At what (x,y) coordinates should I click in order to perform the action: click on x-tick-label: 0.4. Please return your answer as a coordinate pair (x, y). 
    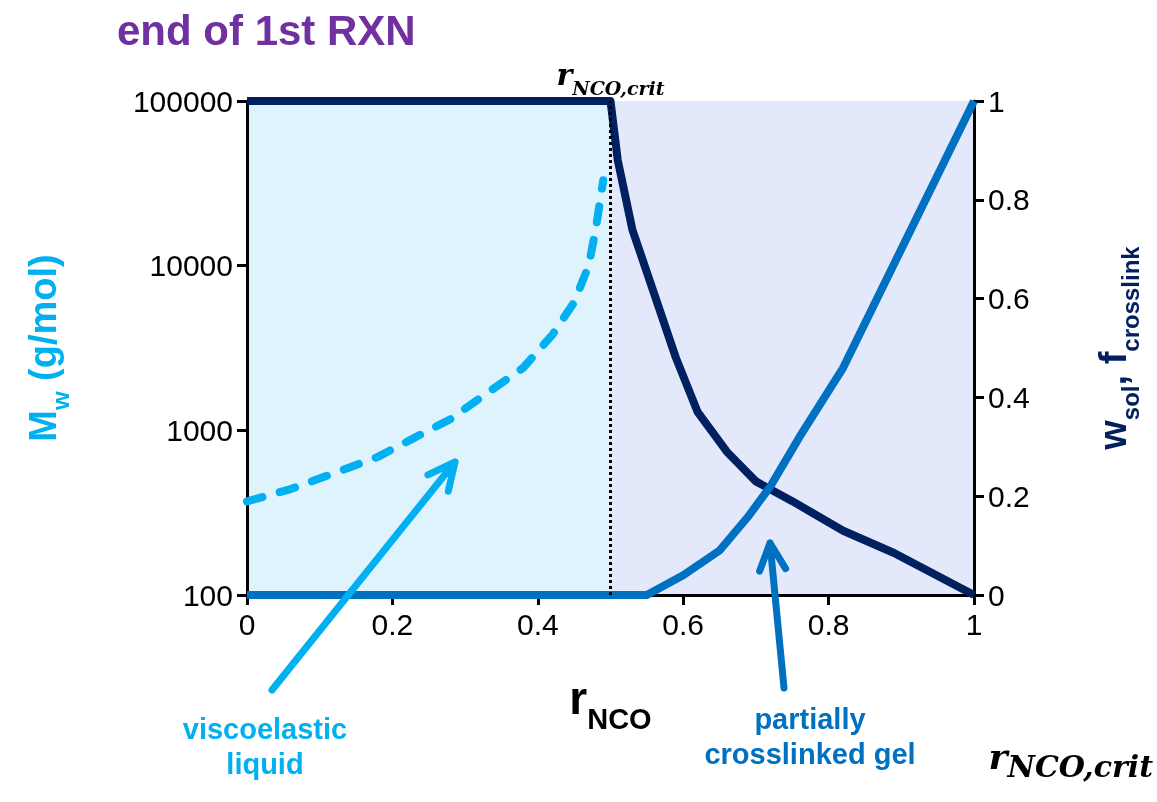
    Looking at the image, I should click on (537, 624).